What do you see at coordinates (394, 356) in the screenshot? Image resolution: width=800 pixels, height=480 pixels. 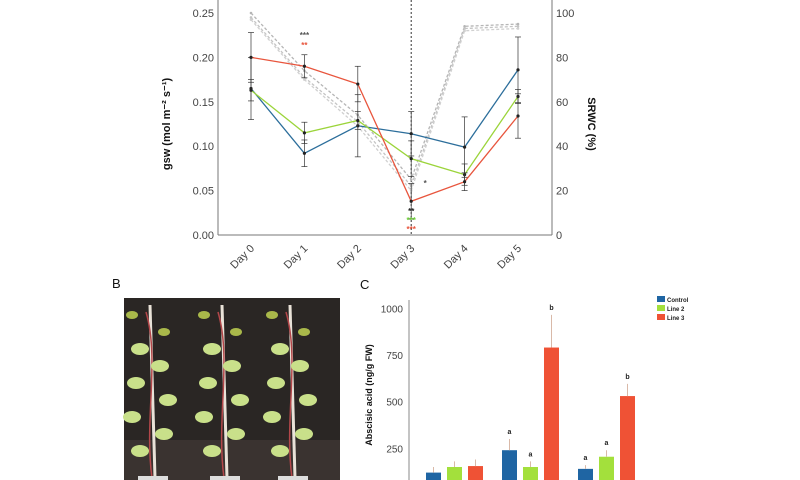 I see `y-tick-label: 750` at bounding box center [394, 356].